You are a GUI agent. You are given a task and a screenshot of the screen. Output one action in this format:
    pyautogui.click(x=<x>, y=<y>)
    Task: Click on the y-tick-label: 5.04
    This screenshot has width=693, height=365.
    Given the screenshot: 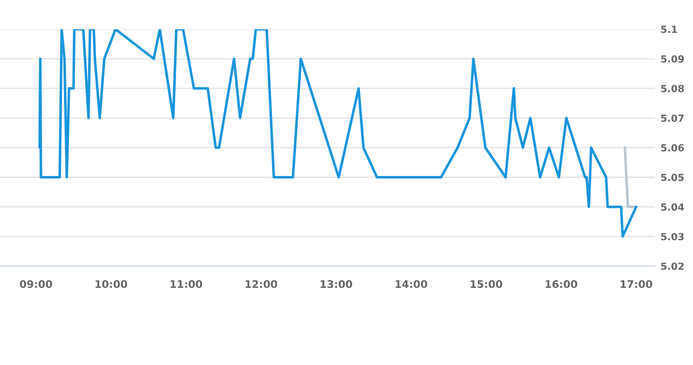 What is the action you would take?
    pyautogui.click(x=672, y=207)
    